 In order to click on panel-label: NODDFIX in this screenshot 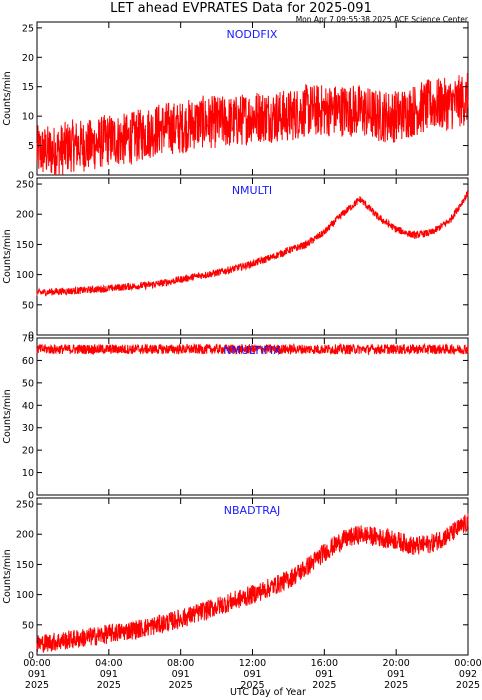, I will do `click(252, 34)`.